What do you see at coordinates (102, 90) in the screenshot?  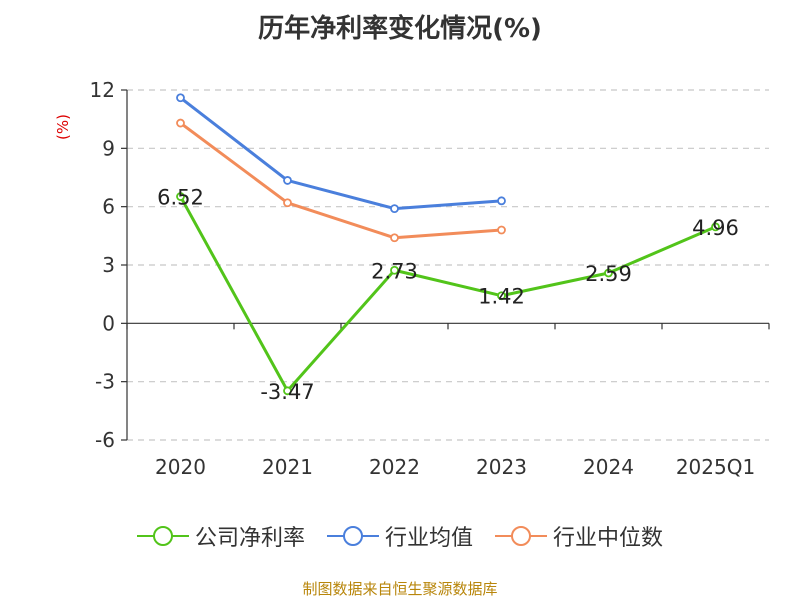 I see `y-tick-label: 12` at bounding box center [102, 90].